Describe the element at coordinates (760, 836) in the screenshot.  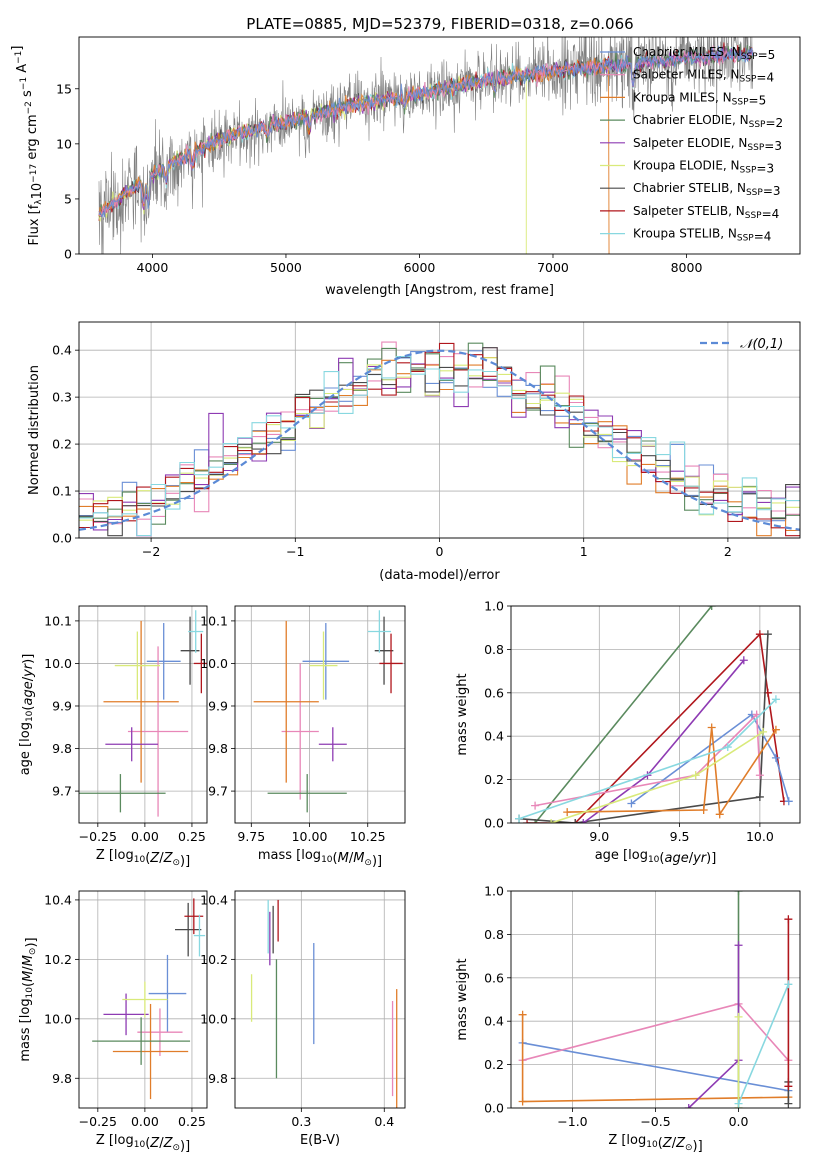
I see `x-tick-label: 10.0` at that location.